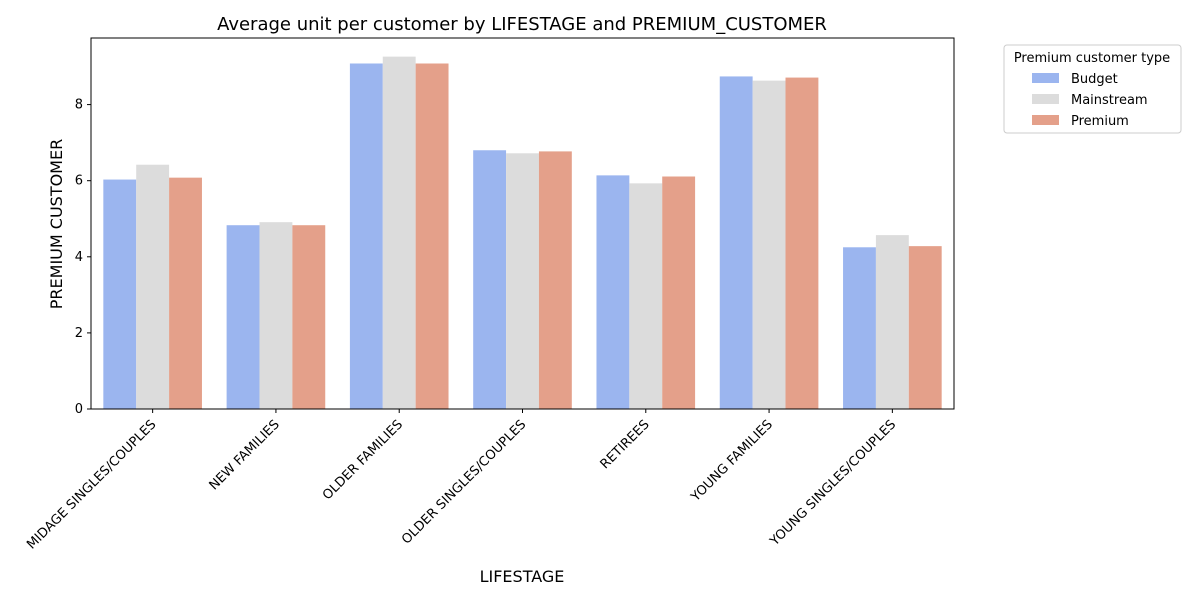 The image size is (1200, 604). Describe the element at coordinates (1109, 100) in the screenshot. I see `legend-label: Mainstream` at that location.